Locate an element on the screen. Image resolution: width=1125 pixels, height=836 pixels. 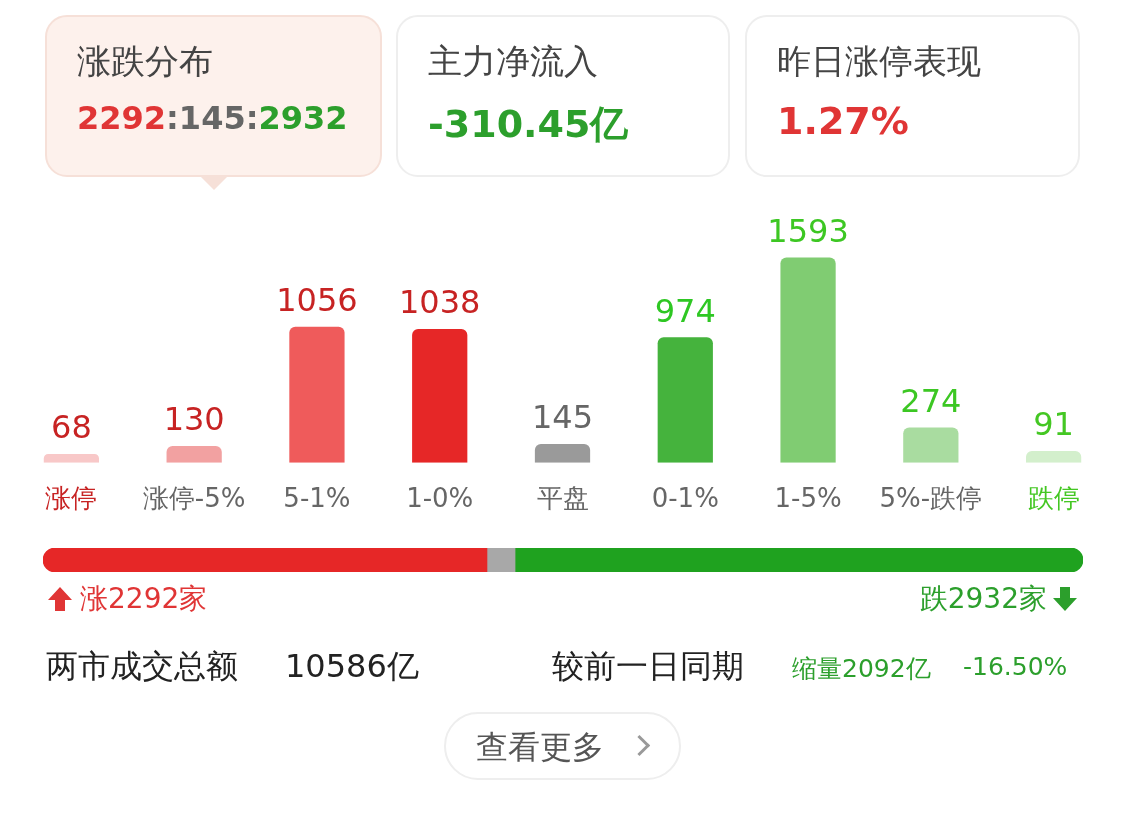
data-label: 974 is located at coordinates (685, 310).